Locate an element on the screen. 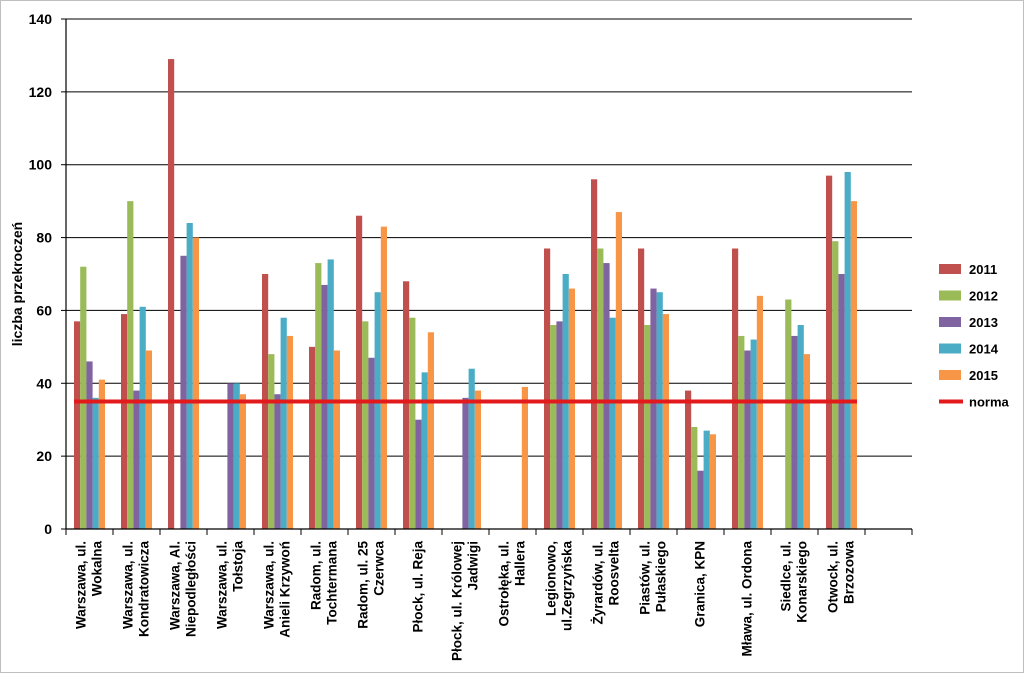 This screenshot has height=674, width=1024. category-label-11-0: Żyrardów, ul. is located at coordinates (598, 583).